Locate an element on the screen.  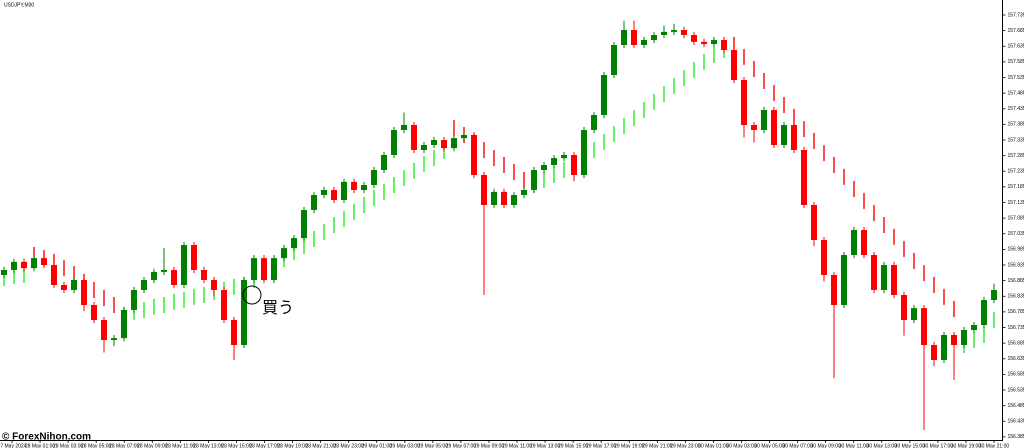
x-tick-label: 29 May 13:00 is located at coordinates (545, 445).